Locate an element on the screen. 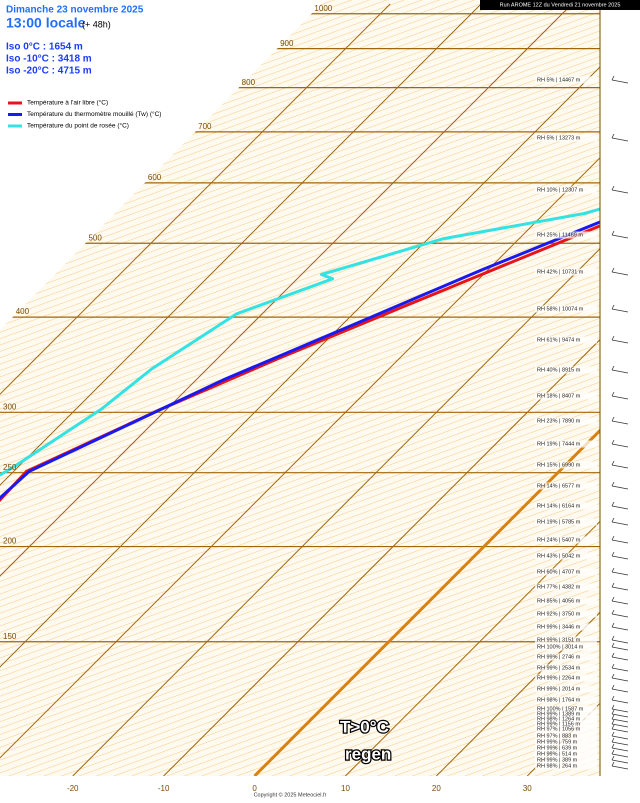  y-tick-label: 1000 is located at coordinates (323, 8).